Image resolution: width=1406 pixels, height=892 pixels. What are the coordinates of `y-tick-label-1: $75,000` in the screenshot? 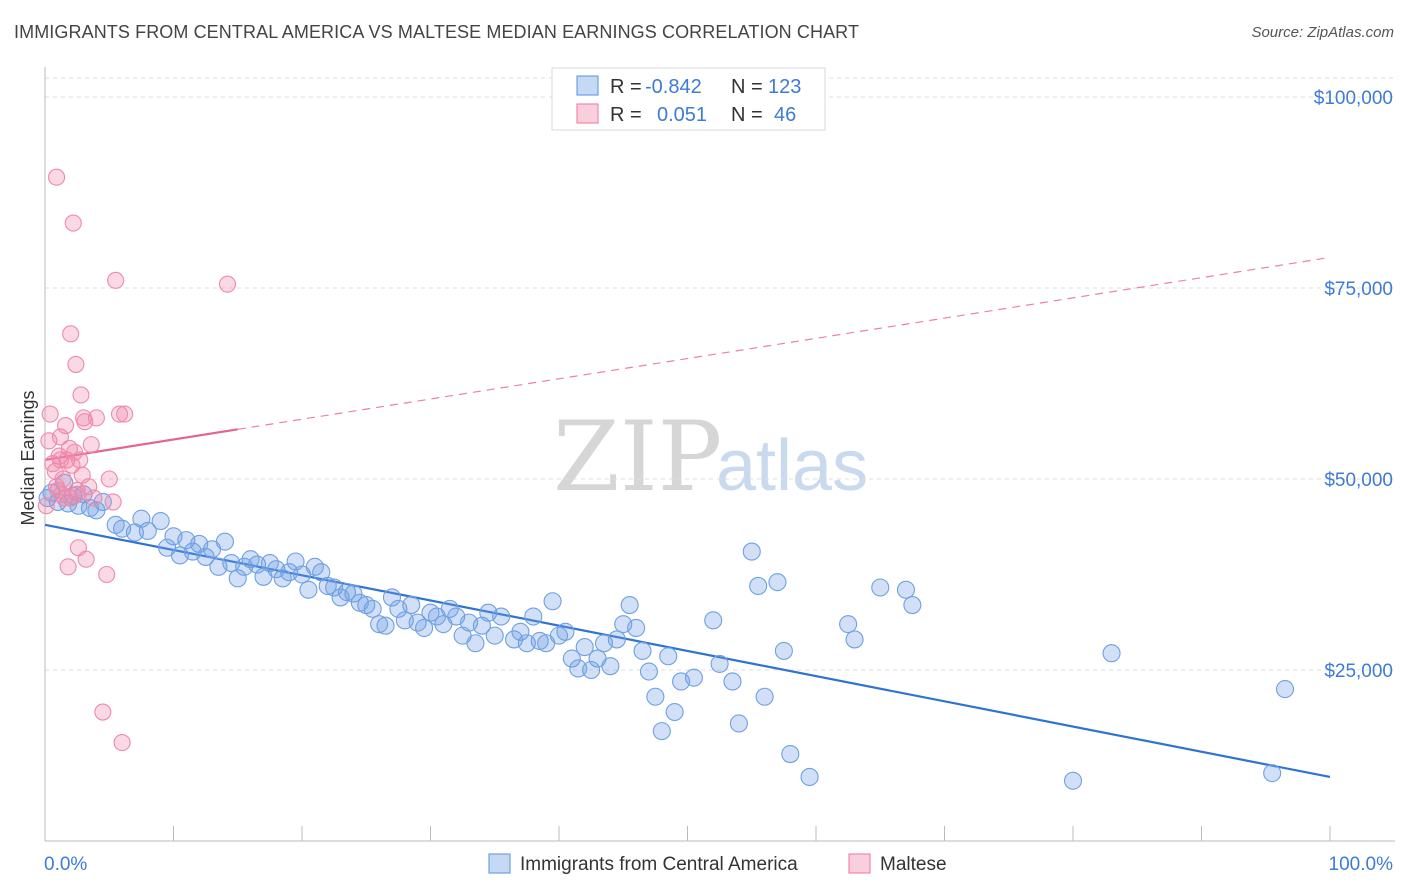 It's located at (1358, 289).